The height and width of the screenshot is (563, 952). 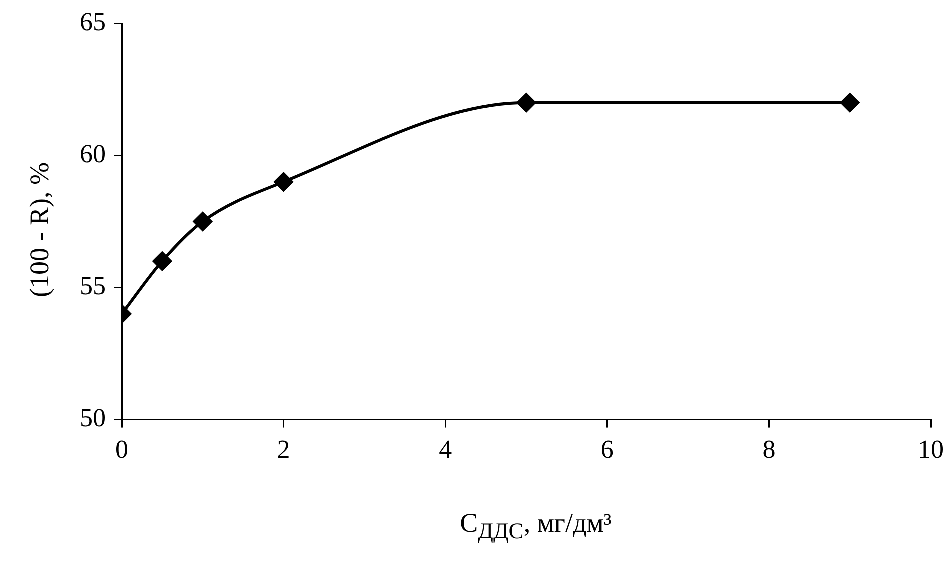 What do you see at coordinates (93, 153) in the screenshot?
I see `y-tick-label: 60` at bounding box center [93, 153].